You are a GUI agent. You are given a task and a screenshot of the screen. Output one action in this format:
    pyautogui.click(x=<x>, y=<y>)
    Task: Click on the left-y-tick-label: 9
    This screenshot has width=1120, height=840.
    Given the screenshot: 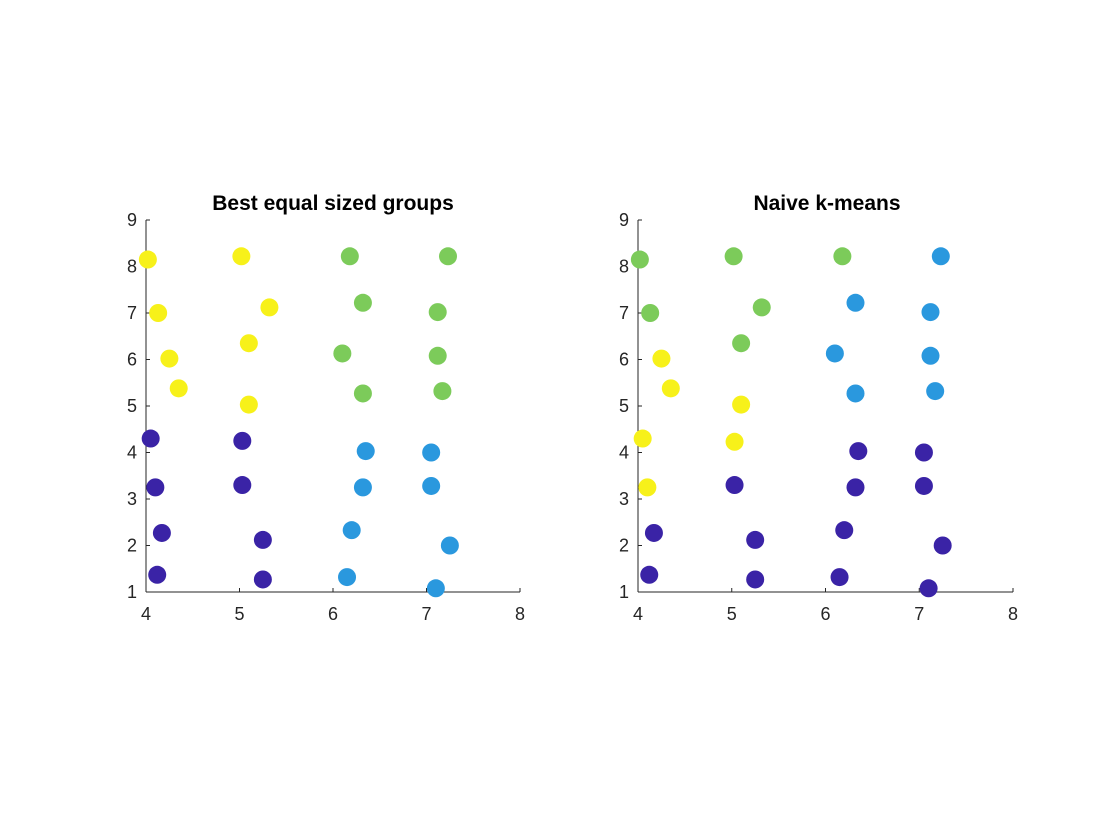 What is the action you would take?
    pyautogui.click(x=132, y=220)
    